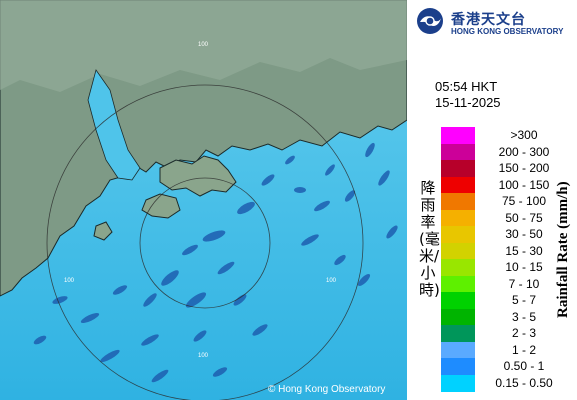 The image size is (577, 400). I want to click on legend-row: 1 - 2, so click(505, 350).